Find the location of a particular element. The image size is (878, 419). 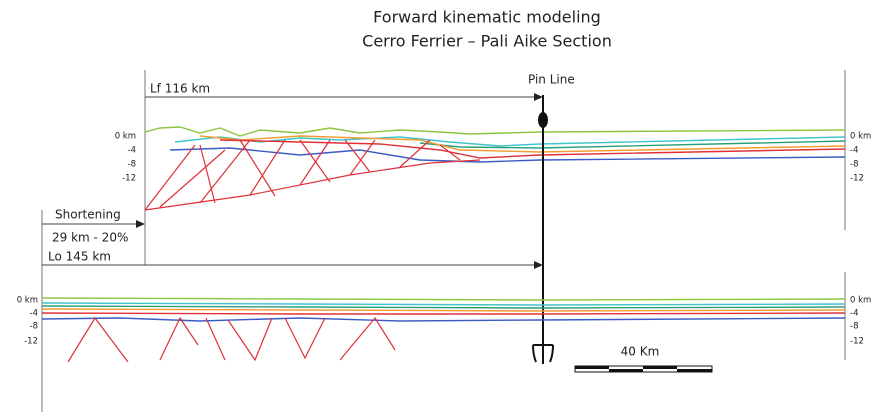

lower-faults is located at coordinates (231, 339).